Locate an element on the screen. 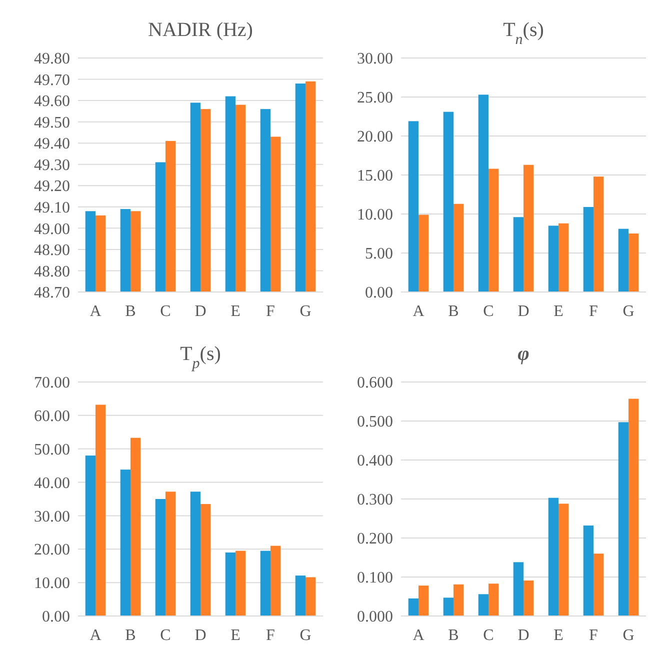 This screenshot has height=664, width=662. y-tick-label: 49.60 is located at coordinates (52, 101).